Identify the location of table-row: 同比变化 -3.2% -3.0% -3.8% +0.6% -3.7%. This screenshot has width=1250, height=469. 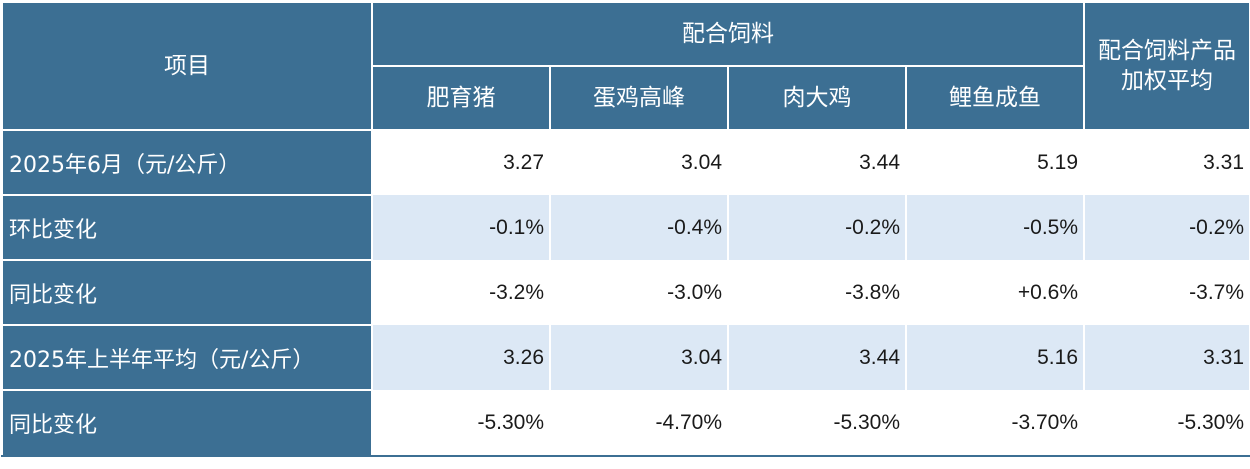
(625, 292).